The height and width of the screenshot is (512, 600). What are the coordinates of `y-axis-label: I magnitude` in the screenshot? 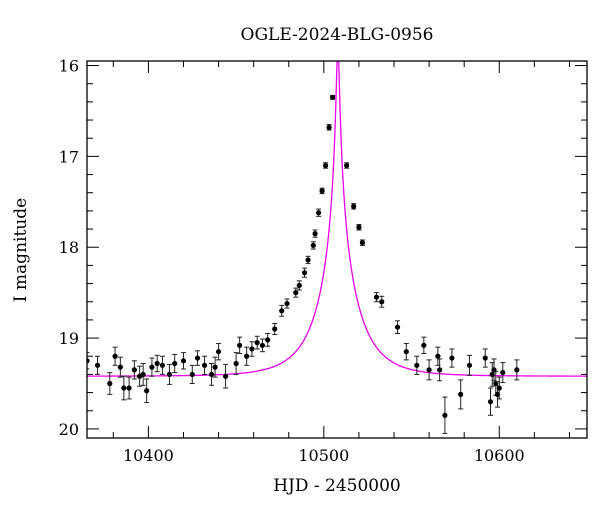 It's located at (21, 250).